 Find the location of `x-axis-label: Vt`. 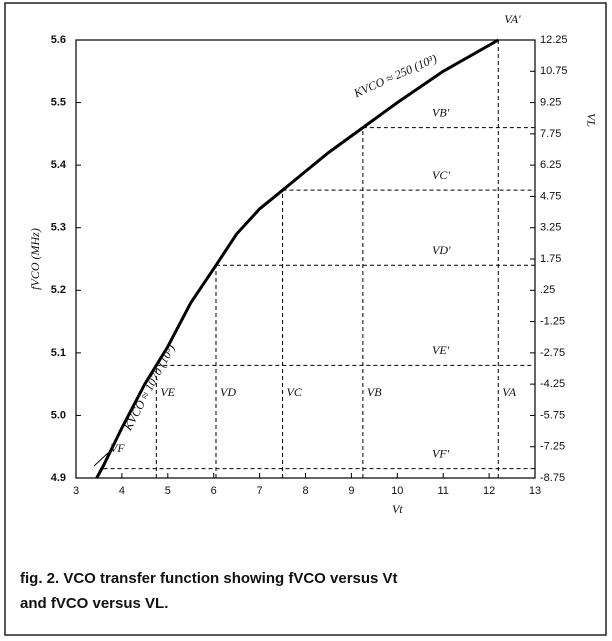

x-axis-label: Vt is located at coordinates (397, 509).